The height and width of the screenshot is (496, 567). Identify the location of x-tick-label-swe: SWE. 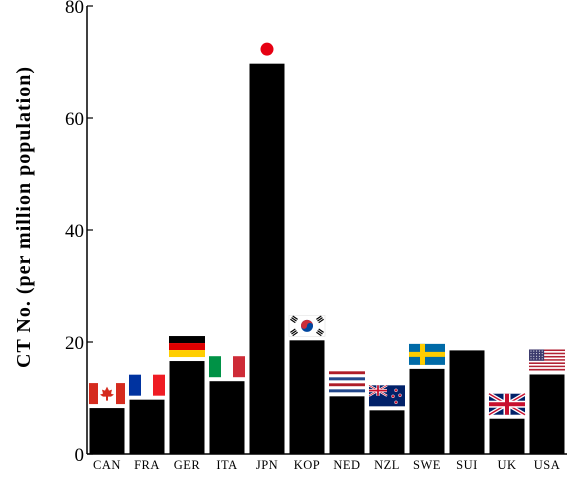
(427, 465).